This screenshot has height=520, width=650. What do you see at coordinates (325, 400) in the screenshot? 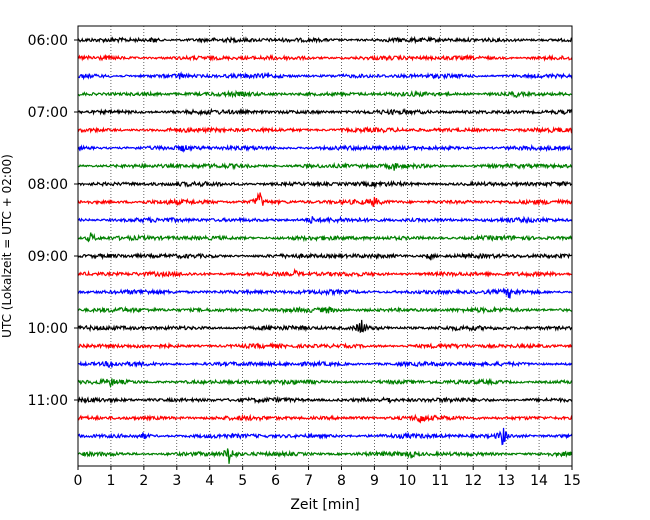
I see `trace-11:00` at bounding box center [325, 400].